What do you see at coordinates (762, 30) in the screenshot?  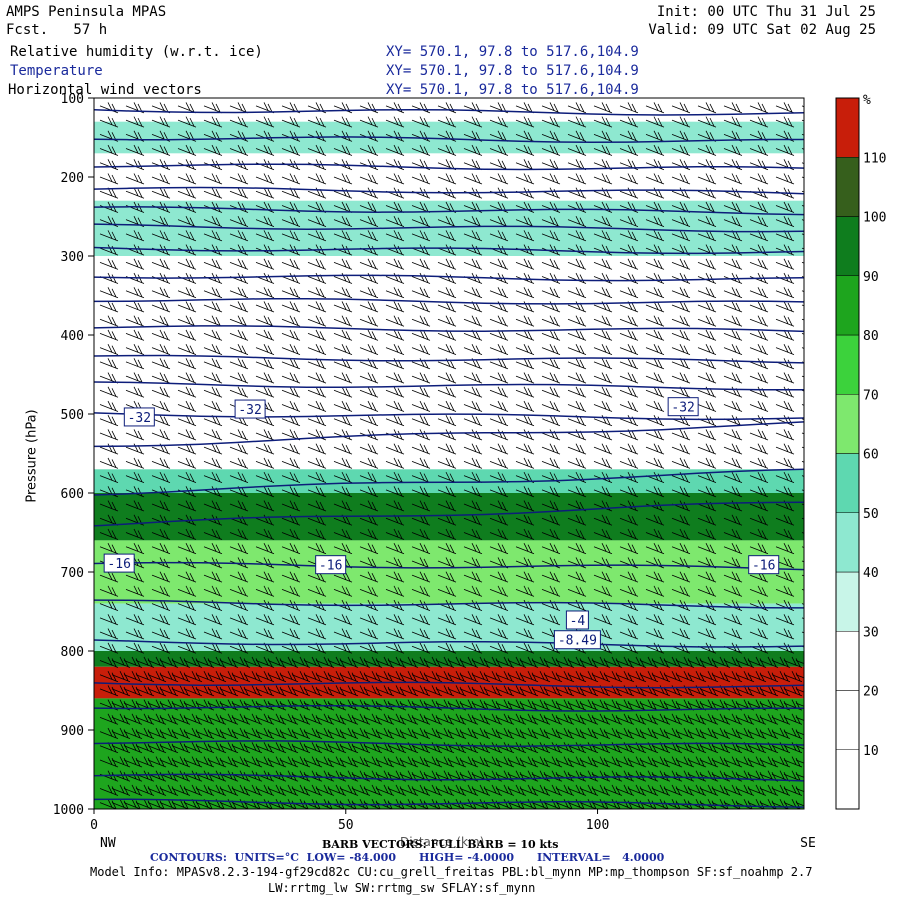 I see `valid-time: Valid: 09 UTC Sat 02 Aug 25` at bounding box center [762, 30].